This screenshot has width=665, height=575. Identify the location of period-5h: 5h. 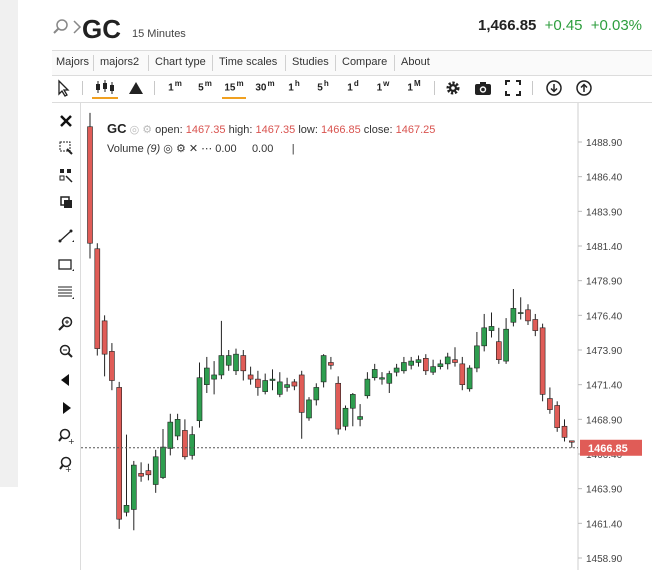
(323, 88).